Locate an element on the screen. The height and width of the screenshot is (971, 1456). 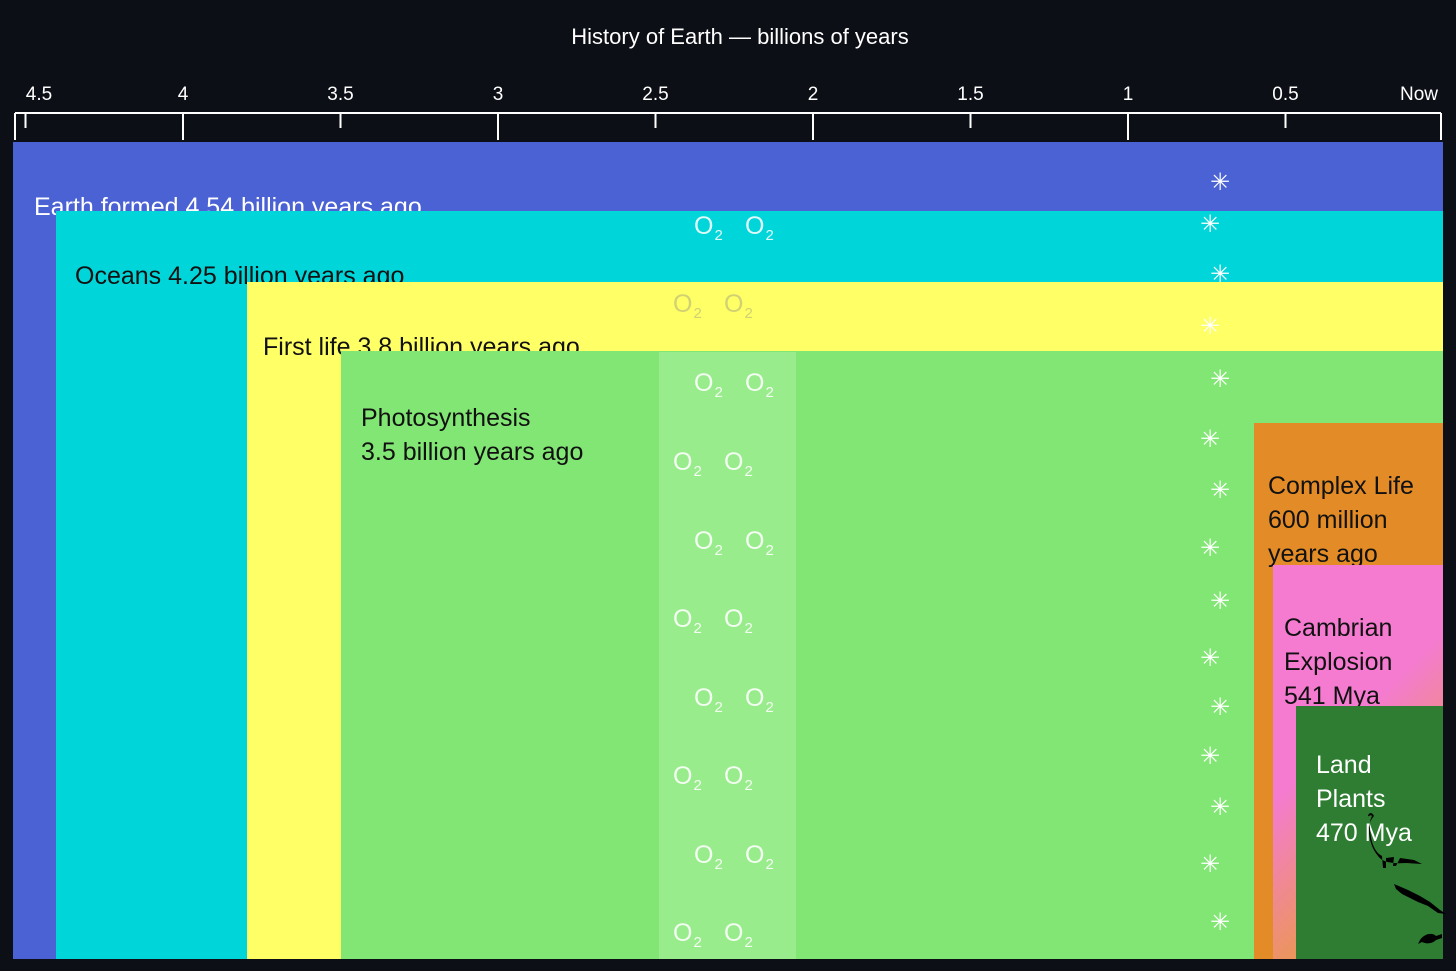
axis-tick-label: 4 is located at coordinates (183, 94).